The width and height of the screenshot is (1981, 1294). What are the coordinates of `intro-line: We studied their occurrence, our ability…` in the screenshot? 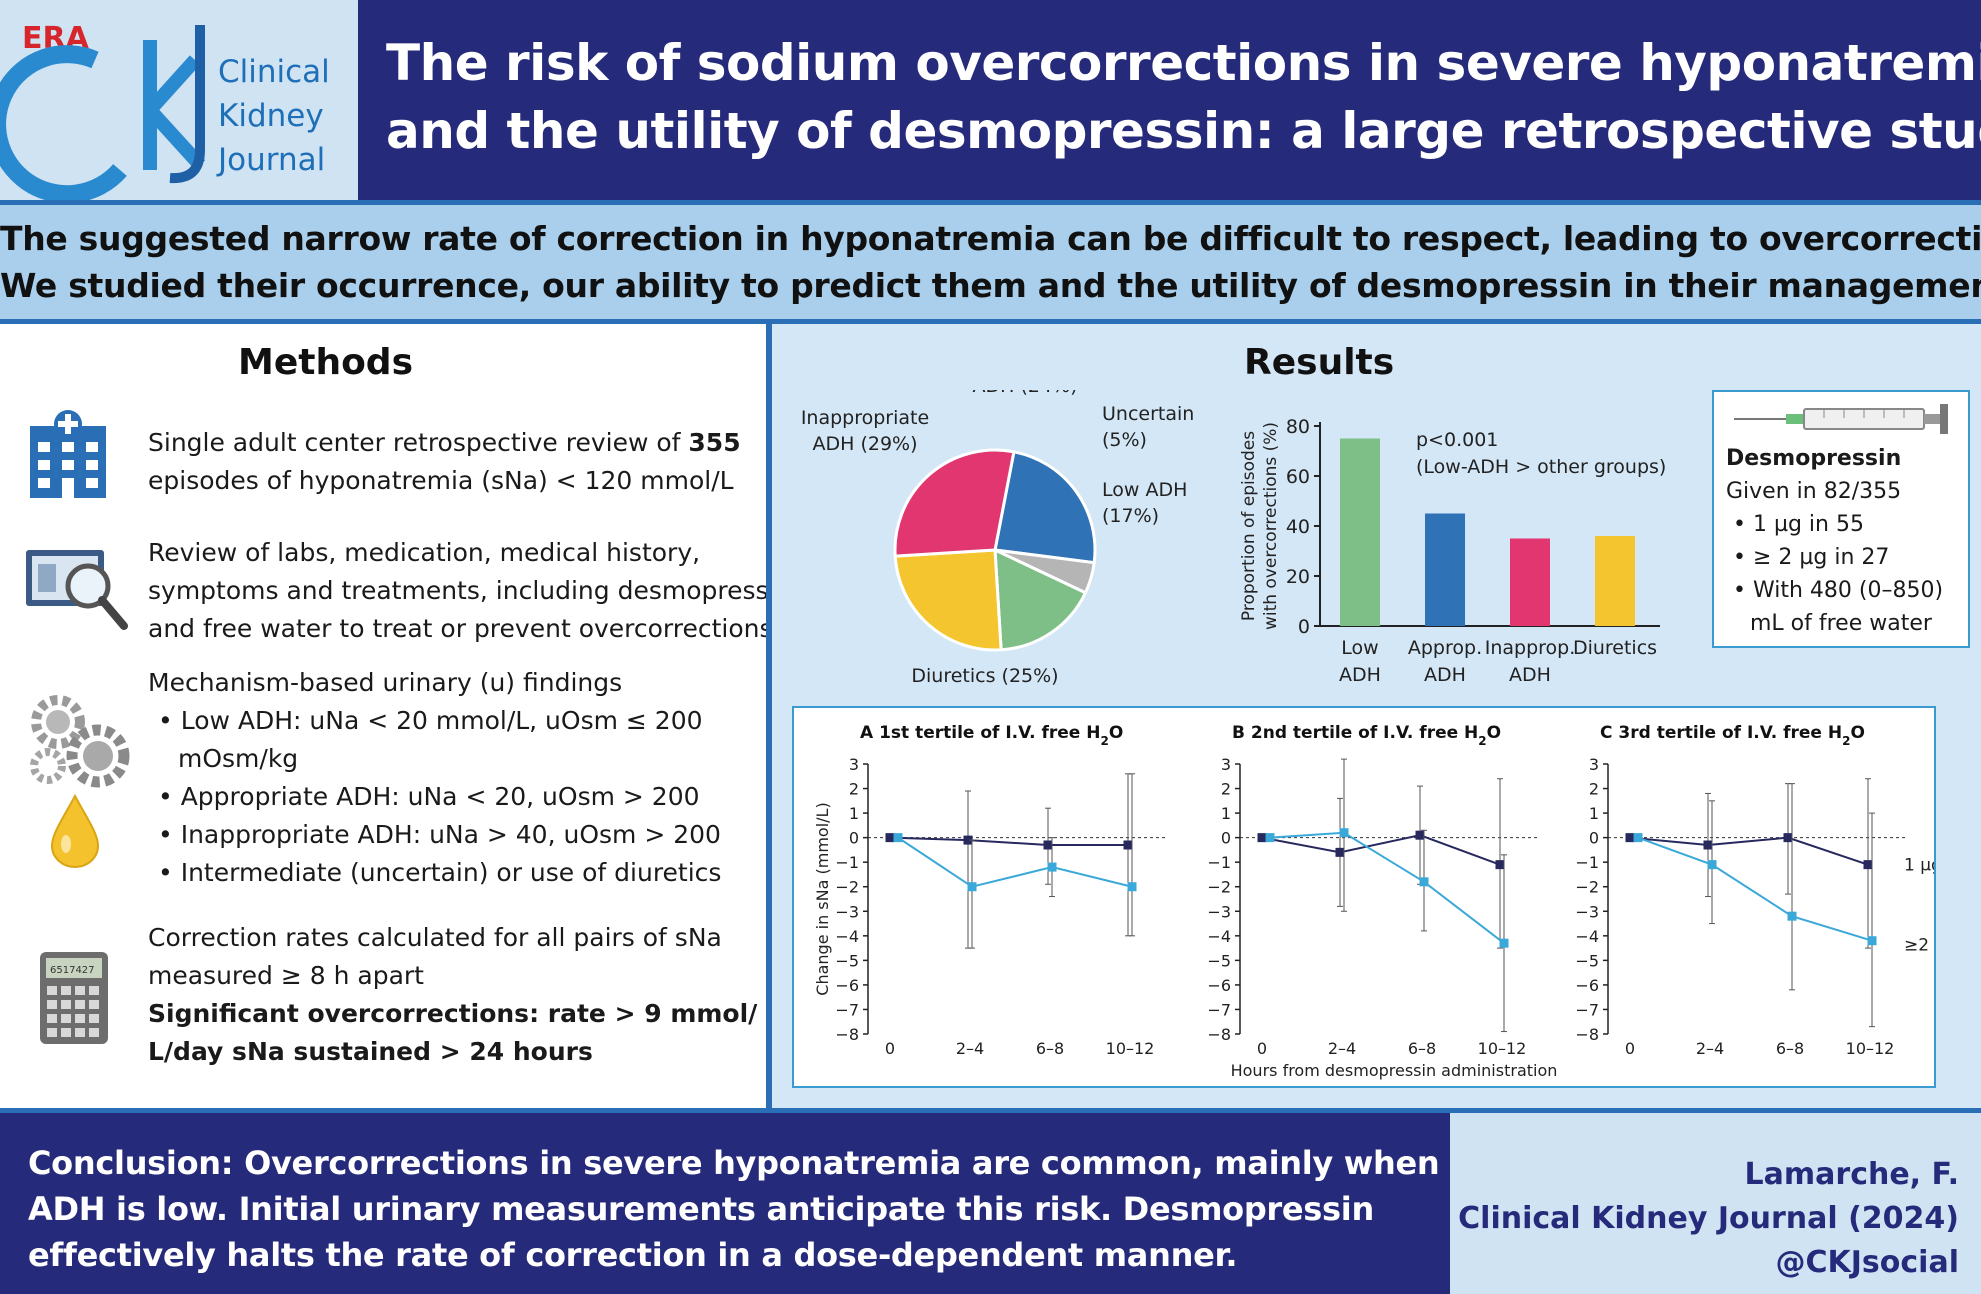 It's located at (990, 285).